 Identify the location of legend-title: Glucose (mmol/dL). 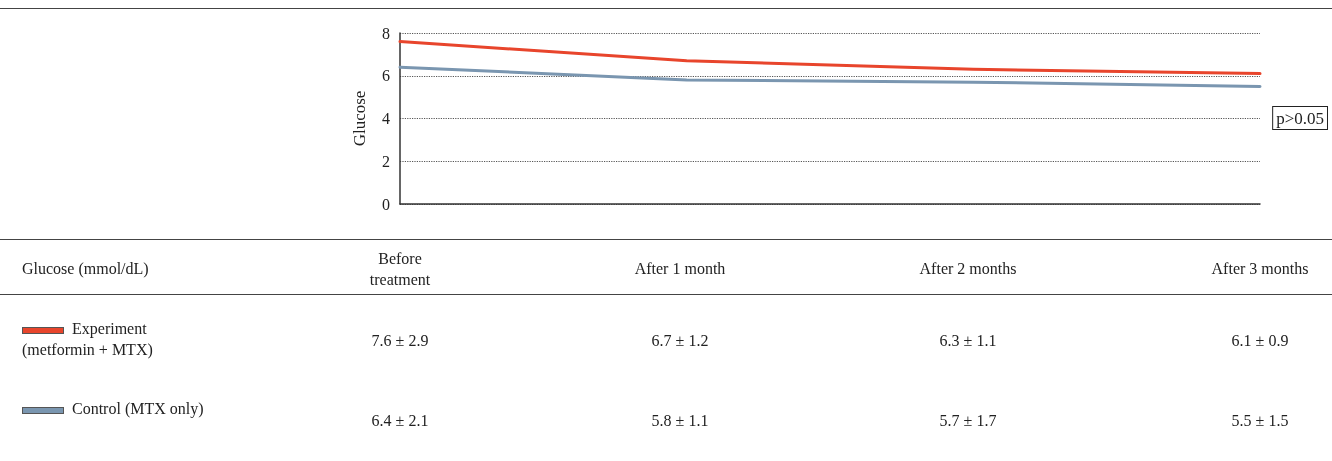
(86, 269).